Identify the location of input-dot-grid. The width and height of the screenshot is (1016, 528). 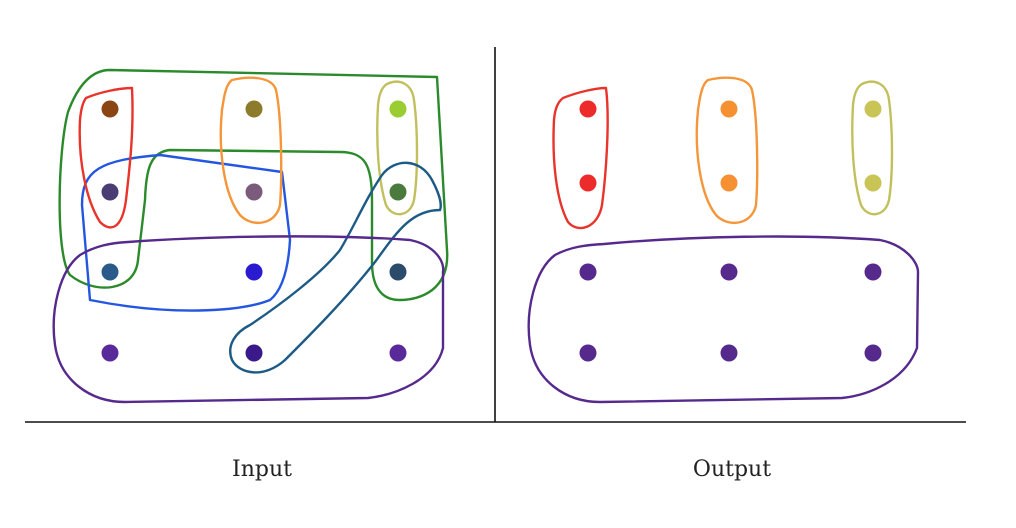
(254, 231).